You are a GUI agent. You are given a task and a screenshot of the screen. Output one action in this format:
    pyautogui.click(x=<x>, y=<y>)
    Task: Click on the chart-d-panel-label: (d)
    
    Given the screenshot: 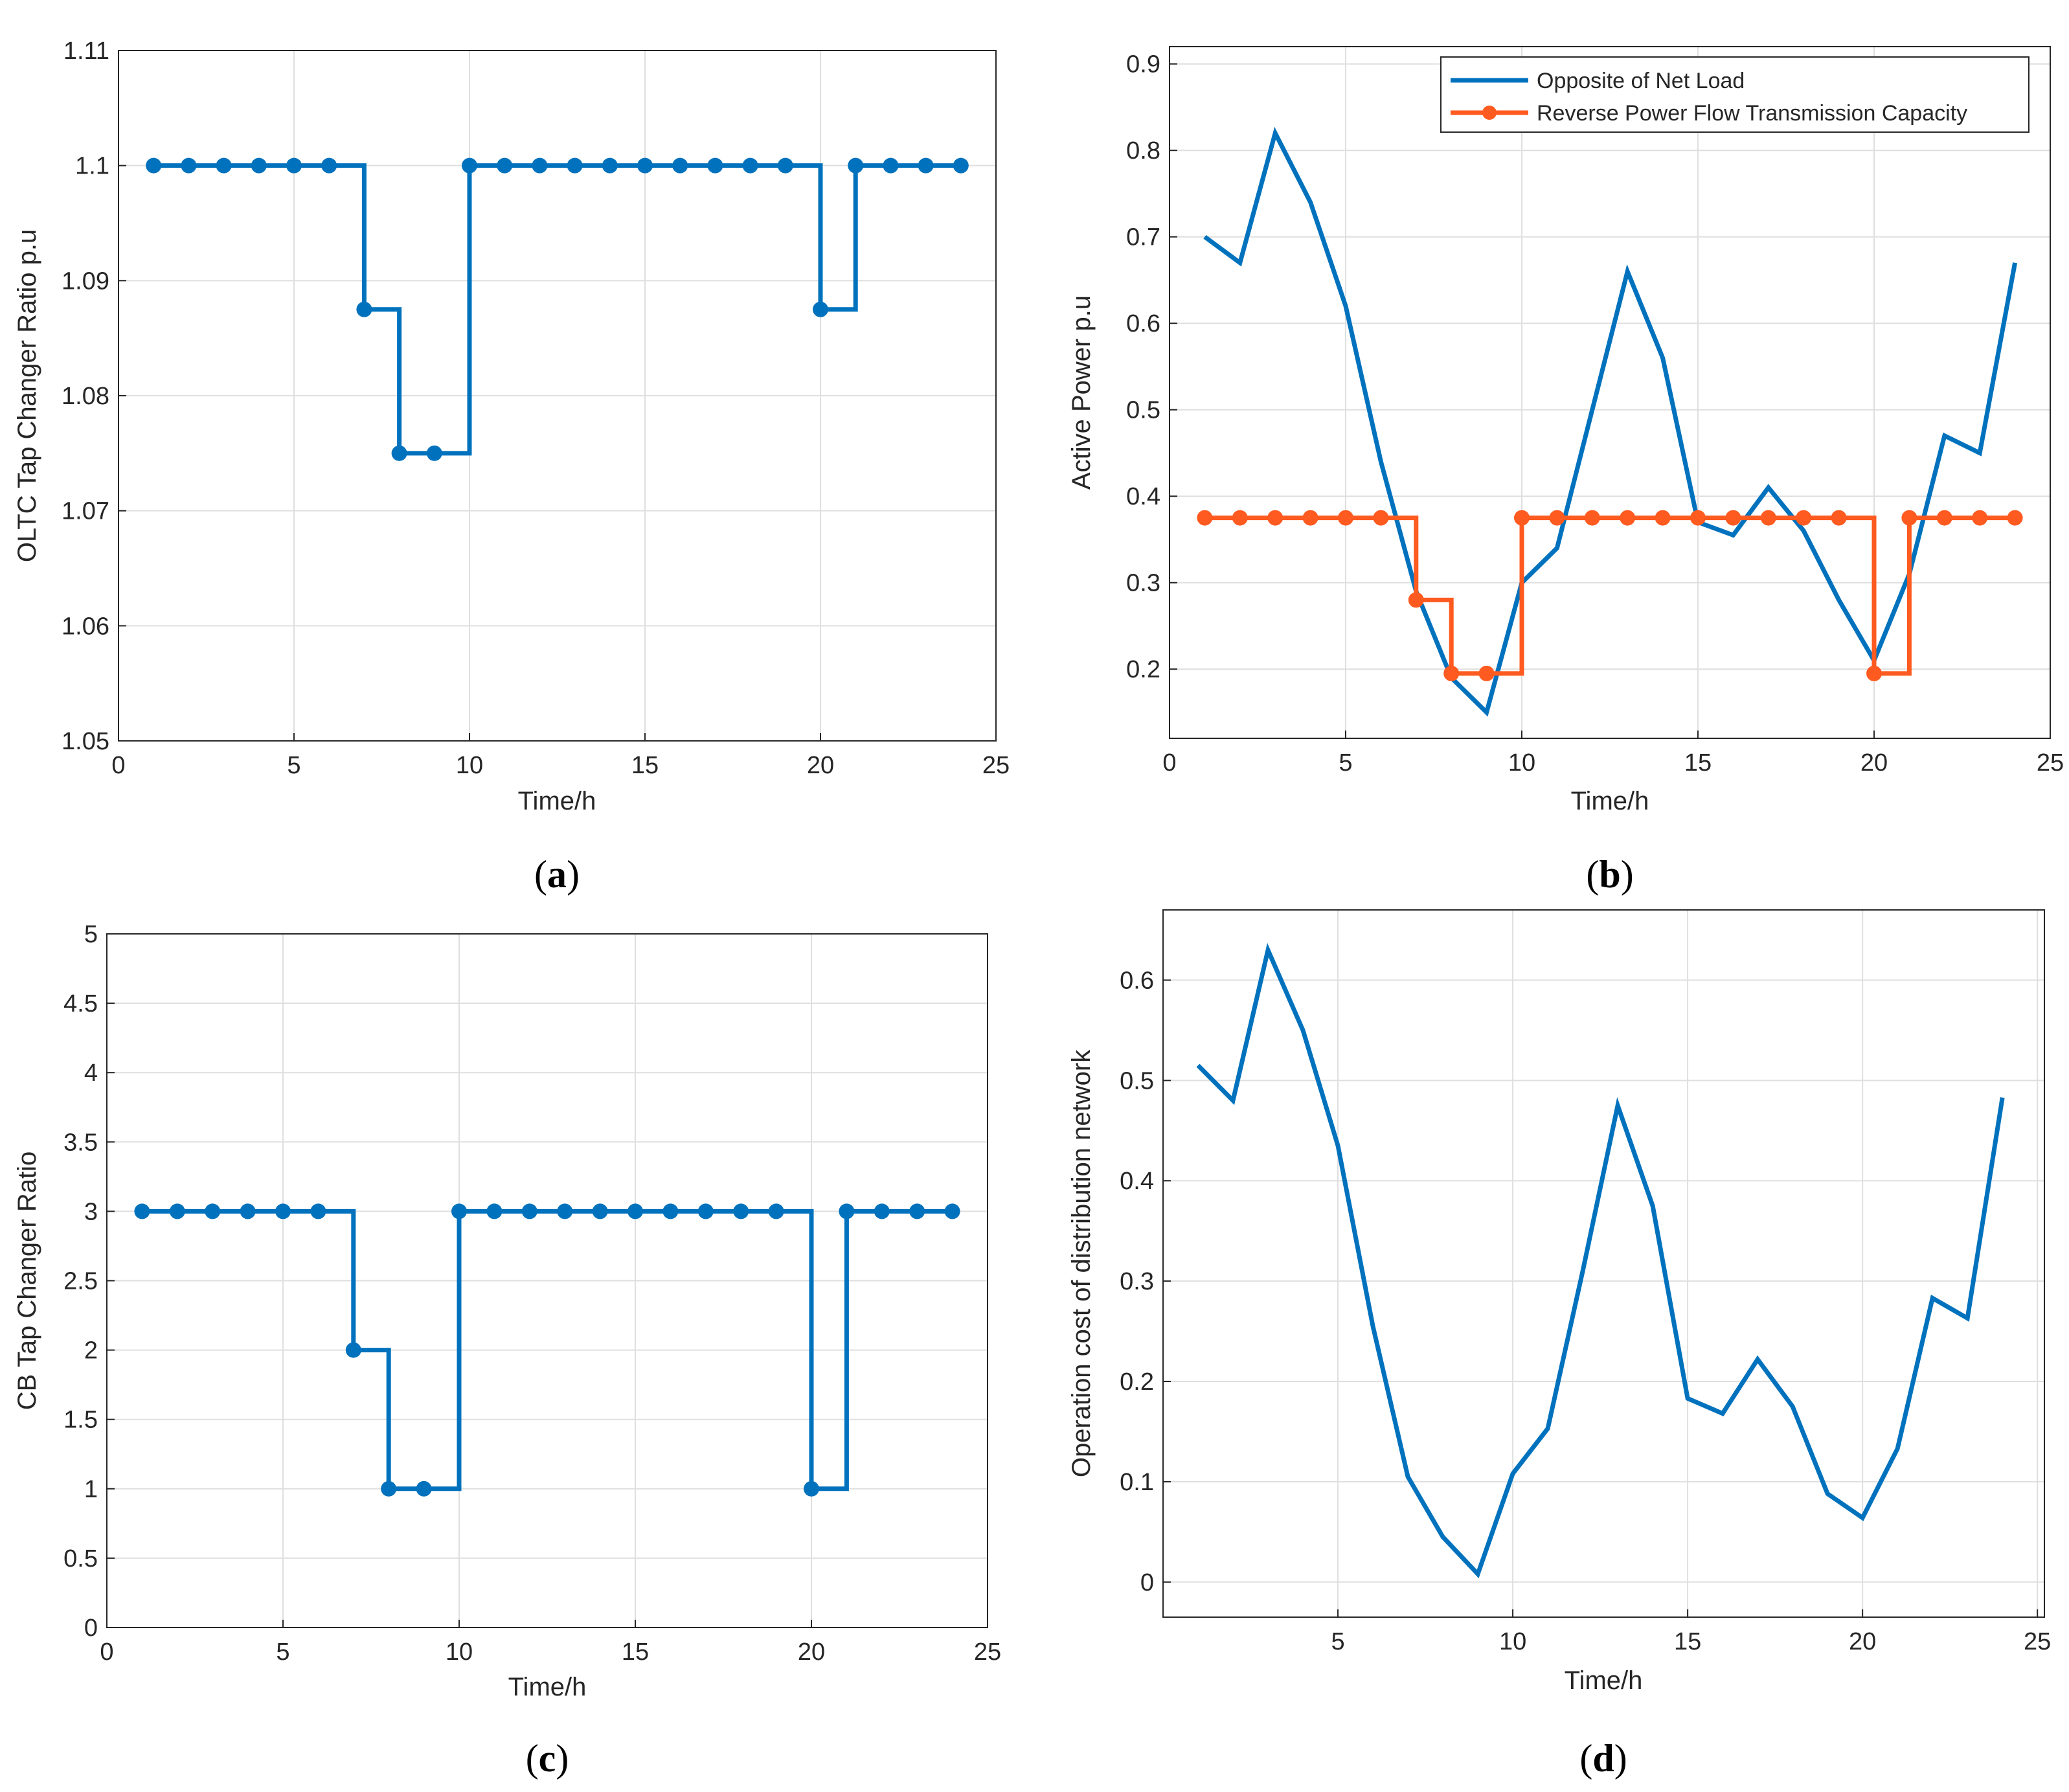 What is the action you would take?
    pyautogui.click(x=1603, y=1758)
    